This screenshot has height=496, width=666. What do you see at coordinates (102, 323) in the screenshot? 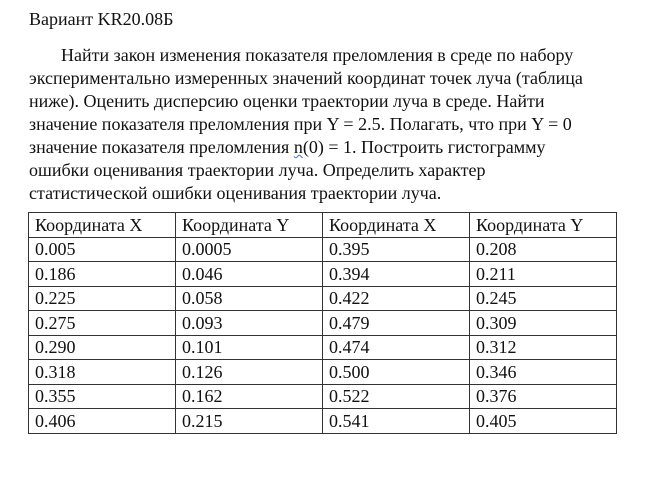
I see `table-cell: 0.275` at bounding box center [102, 323].